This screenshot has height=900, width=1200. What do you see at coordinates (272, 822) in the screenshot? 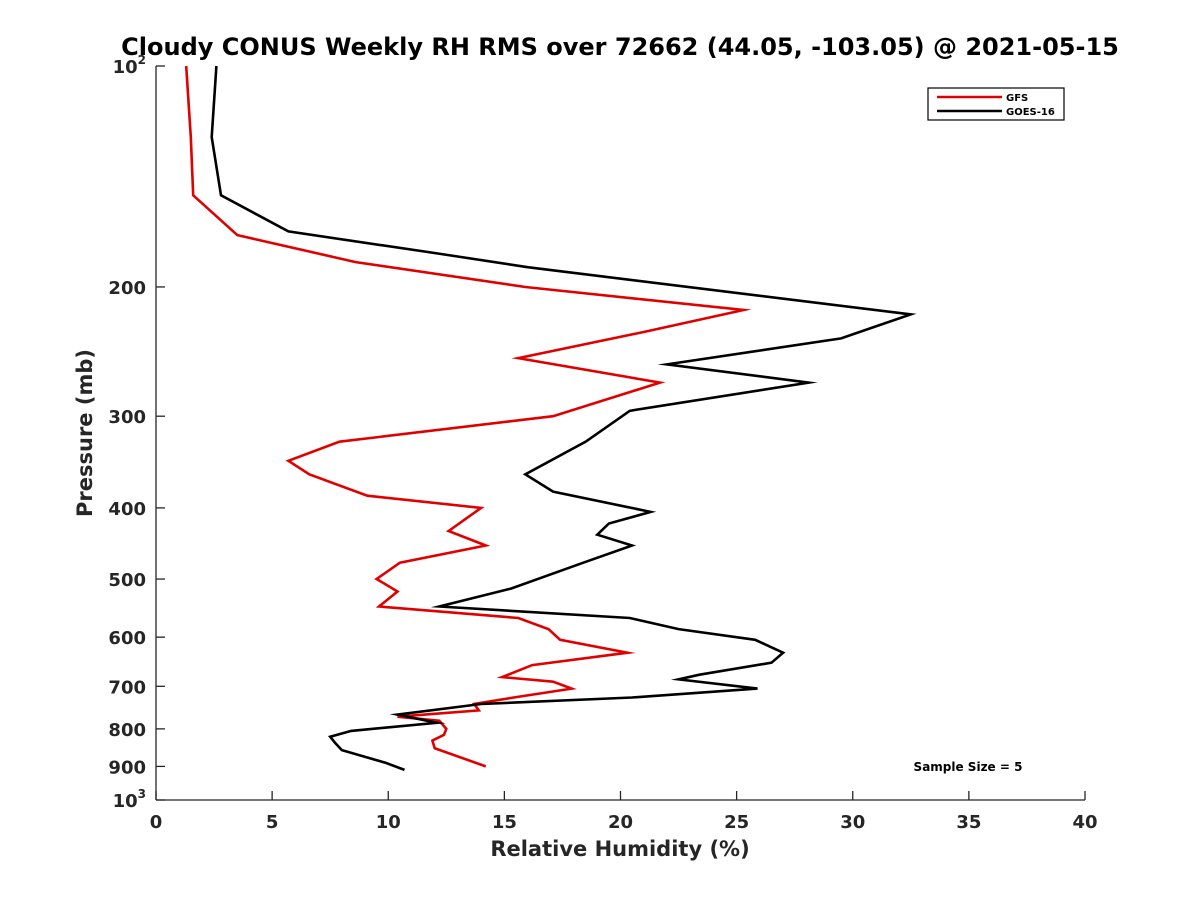
I see `x-tick-label: 5` at bounding box center [272, 822].